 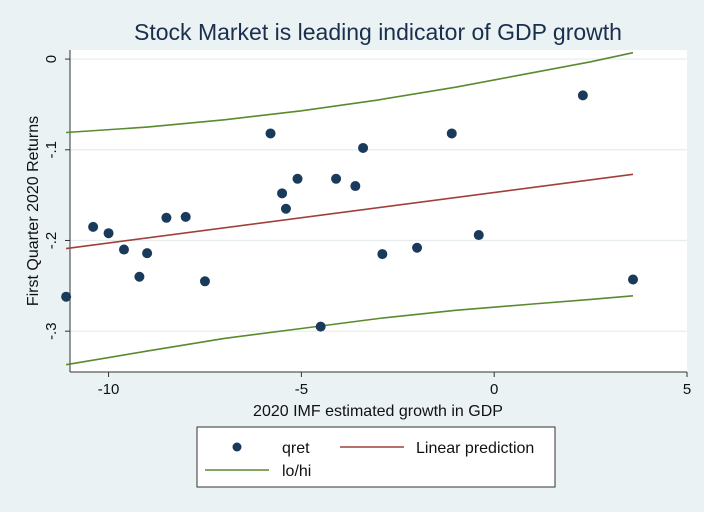 I want to click on legend-label: Linear prediction, so click(x=475, y=448).